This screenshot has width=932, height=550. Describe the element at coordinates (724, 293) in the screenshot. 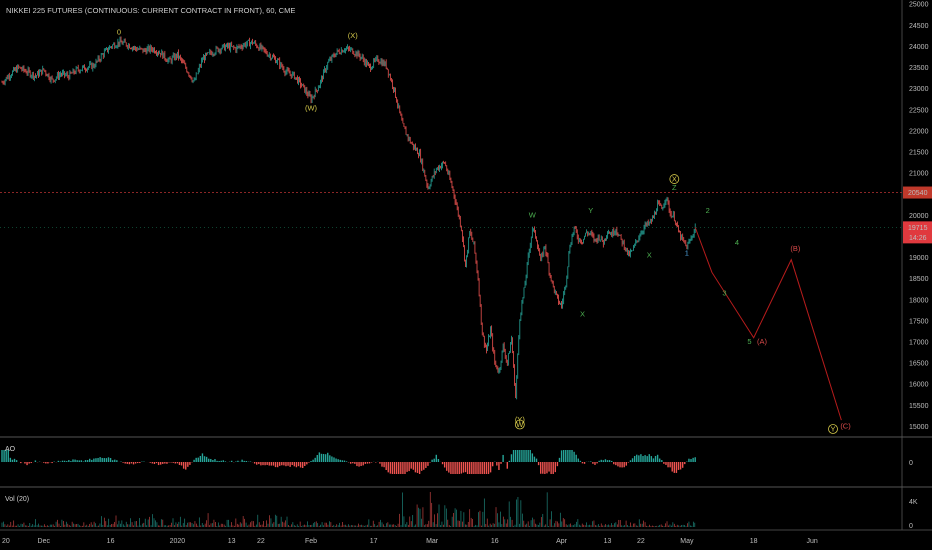

I see `wave-label: 3` at that location.